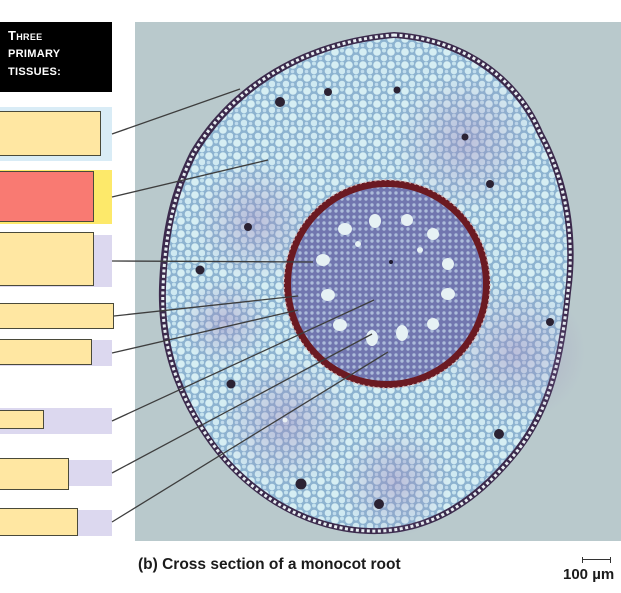 The height and width of the screenshot is (593, 621). Describe the element at coordinates (25, 35) in the screenshot. I see `heading-line-1: Three` at that location.